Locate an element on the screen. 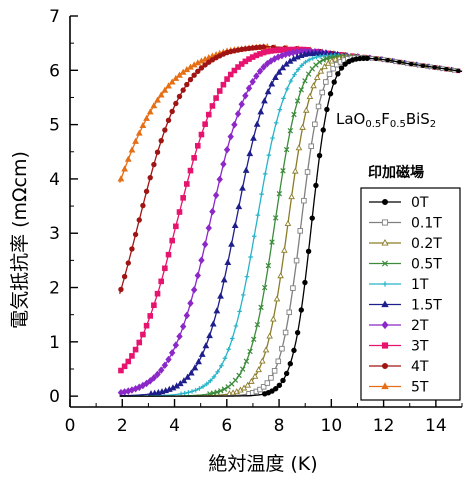 Image resolution: width=467 pixels, height=483 pixels. legend-label: 0.1T is located at coordinates (426, 224).